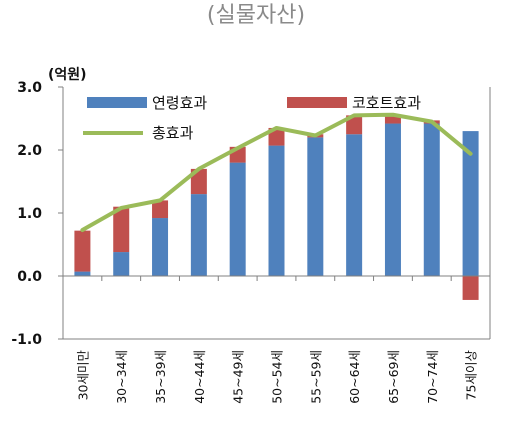 The image size is (512, 431). Describe the element at coordinates (29, 88) in the screenshot. I see `y-tick-label: 3.0` at that location.